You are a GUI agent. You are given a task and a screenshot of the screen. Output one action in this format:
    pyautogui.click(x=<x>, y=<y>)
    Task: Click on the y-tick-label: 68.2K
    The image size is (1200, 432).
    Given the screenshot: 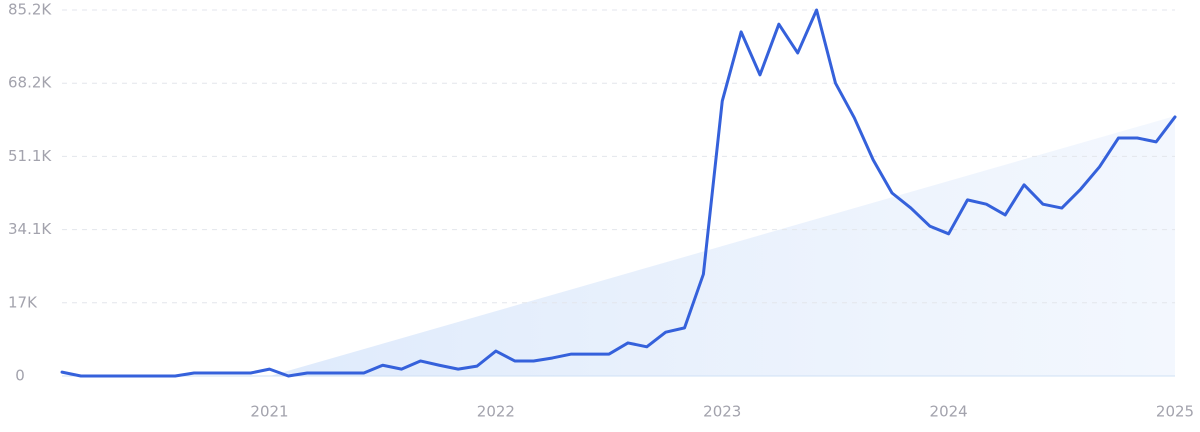 What is the action you would take?
    pyautogui.click(x=30, y=83)
    